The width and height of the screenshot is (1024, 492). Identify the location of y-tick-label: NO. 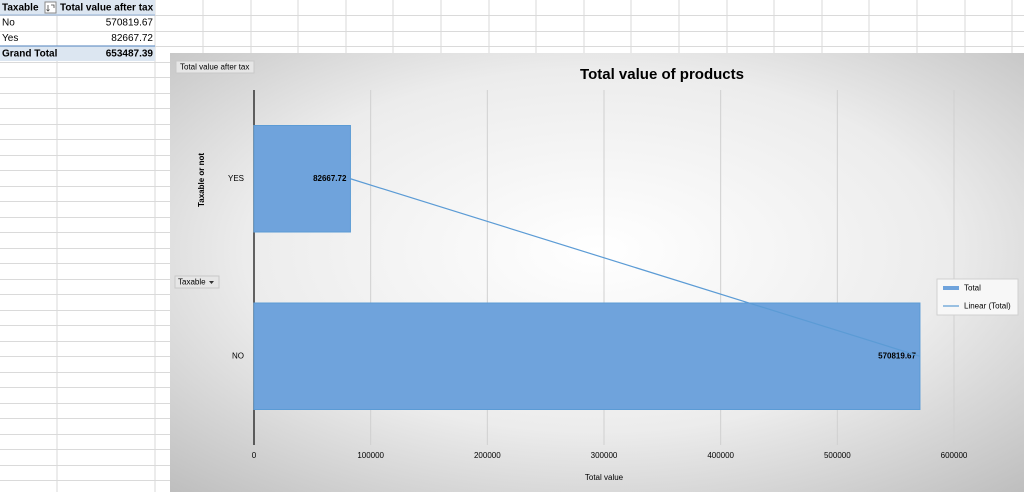
(238, 355).